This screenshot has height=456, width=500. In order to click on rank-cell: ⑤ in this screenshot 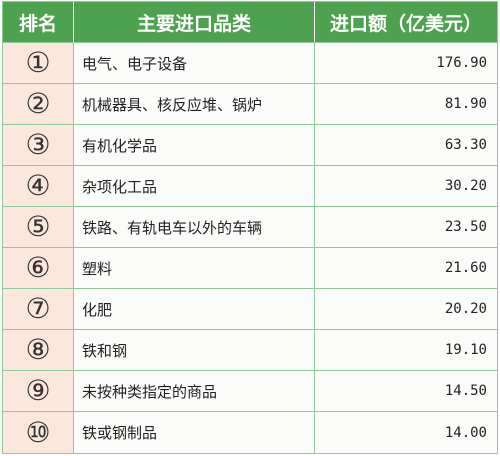, I will do `click(38, 227)`.